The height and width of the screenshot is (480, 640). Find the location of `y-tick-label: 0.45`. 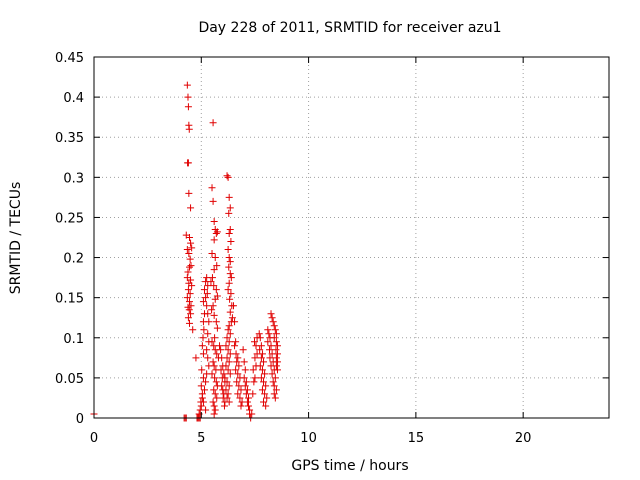

y-tick-label: 0.45 is located at coordinates (69, 58).